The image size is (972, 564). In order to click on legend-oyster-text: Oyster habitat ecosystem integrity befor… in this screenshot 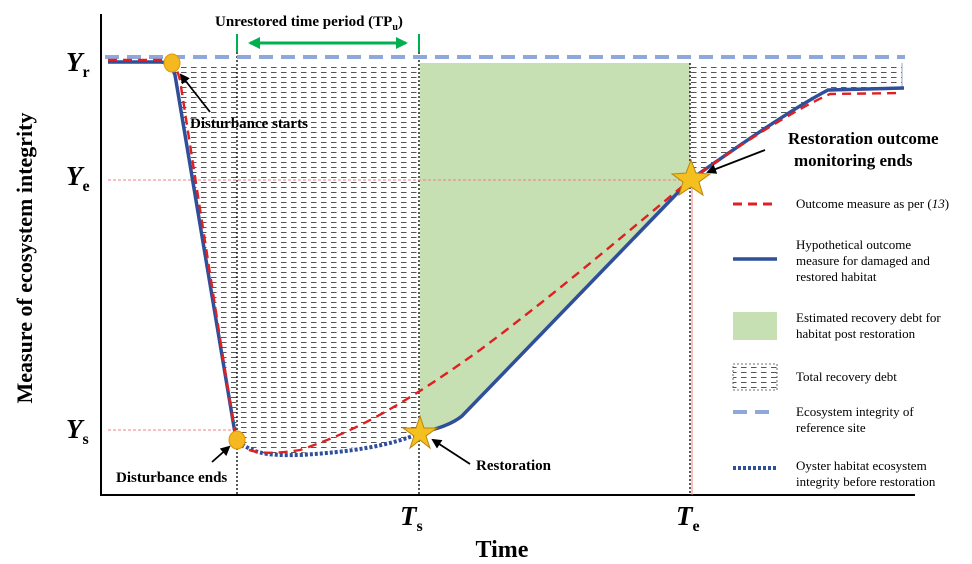, I will do `click(866, 473)`.